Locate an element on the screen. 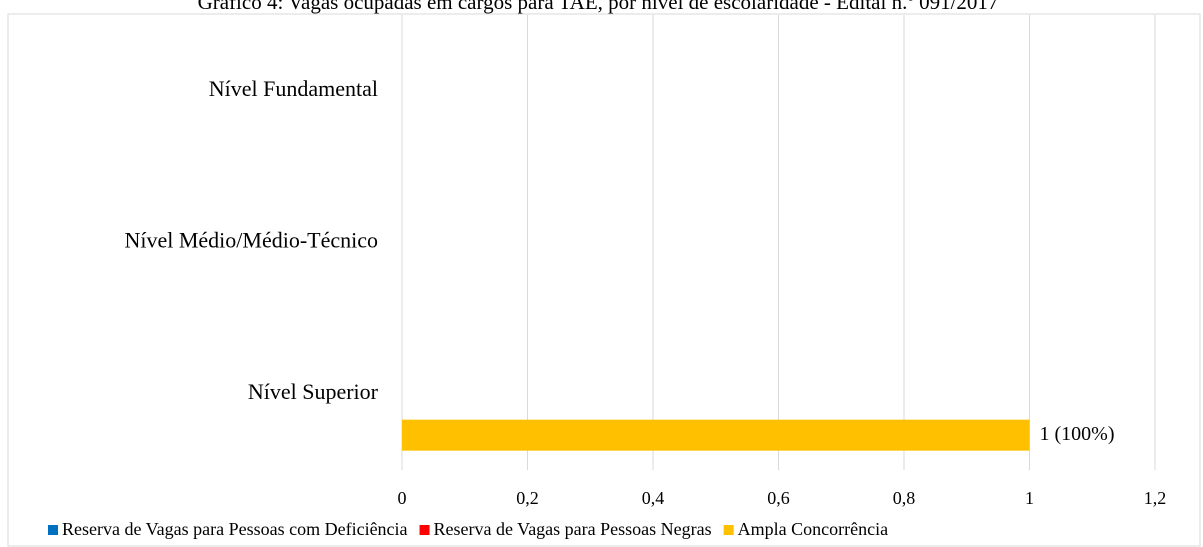 The width and height of the screenshot is (1203, 547). x-tick-label: 0,6 is located at coordinates (778, 498).